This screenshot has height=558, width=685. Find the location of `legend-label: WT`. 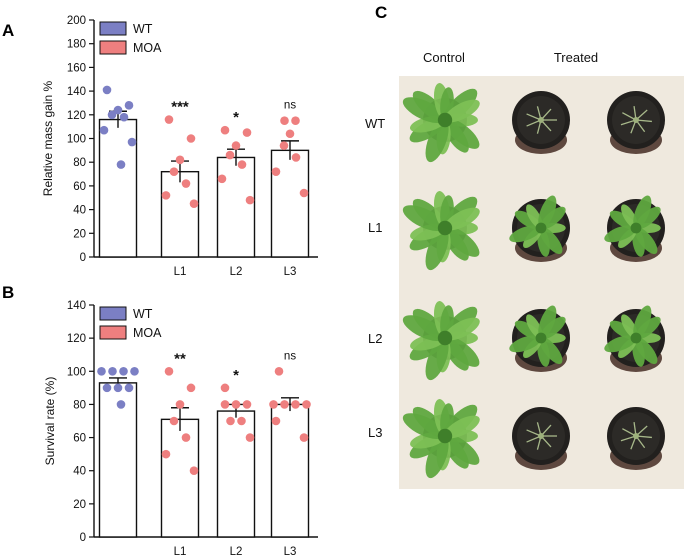

legend-label: WT is located at coordinates (143, 29).